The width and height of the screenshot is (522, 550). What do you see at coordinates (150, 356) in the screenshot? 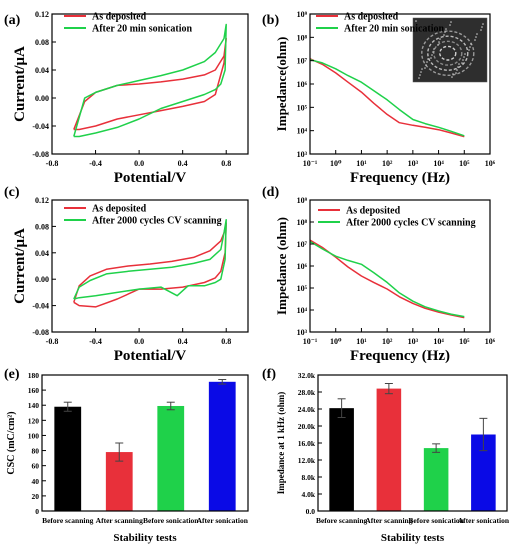
I see `x-axis-label: Potential/V` at bounding box center [150, 356].